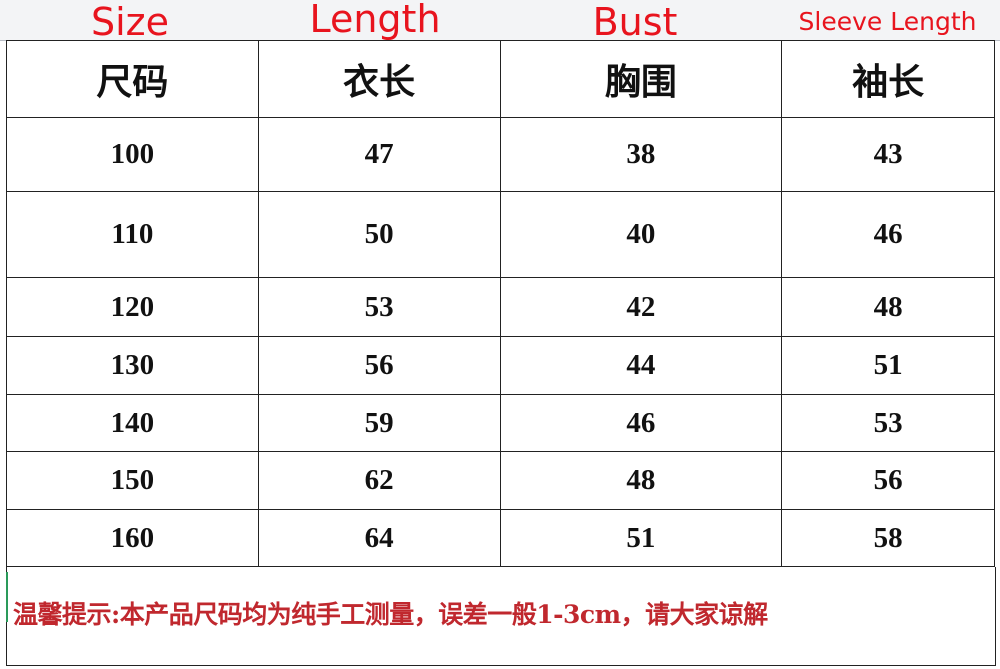  I want to click on cell: 59, so click(379, 423).